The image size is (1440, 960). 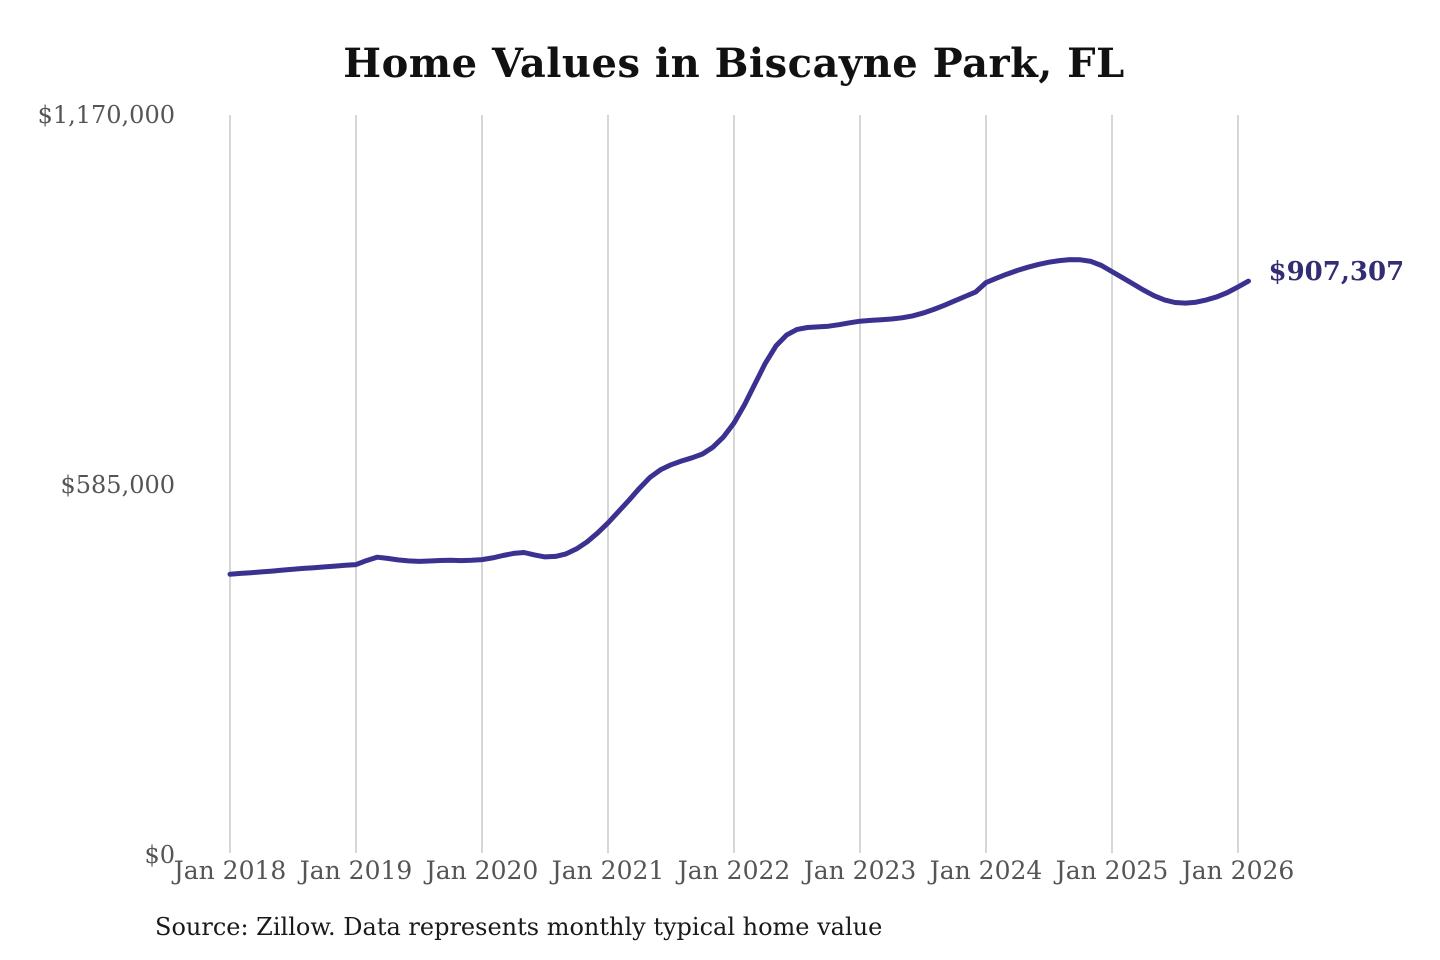 What do you see at coordinates (1336, 272) in the screenshot?
I see `current-value-label: $907,307` at bounding box center [1336, 272].